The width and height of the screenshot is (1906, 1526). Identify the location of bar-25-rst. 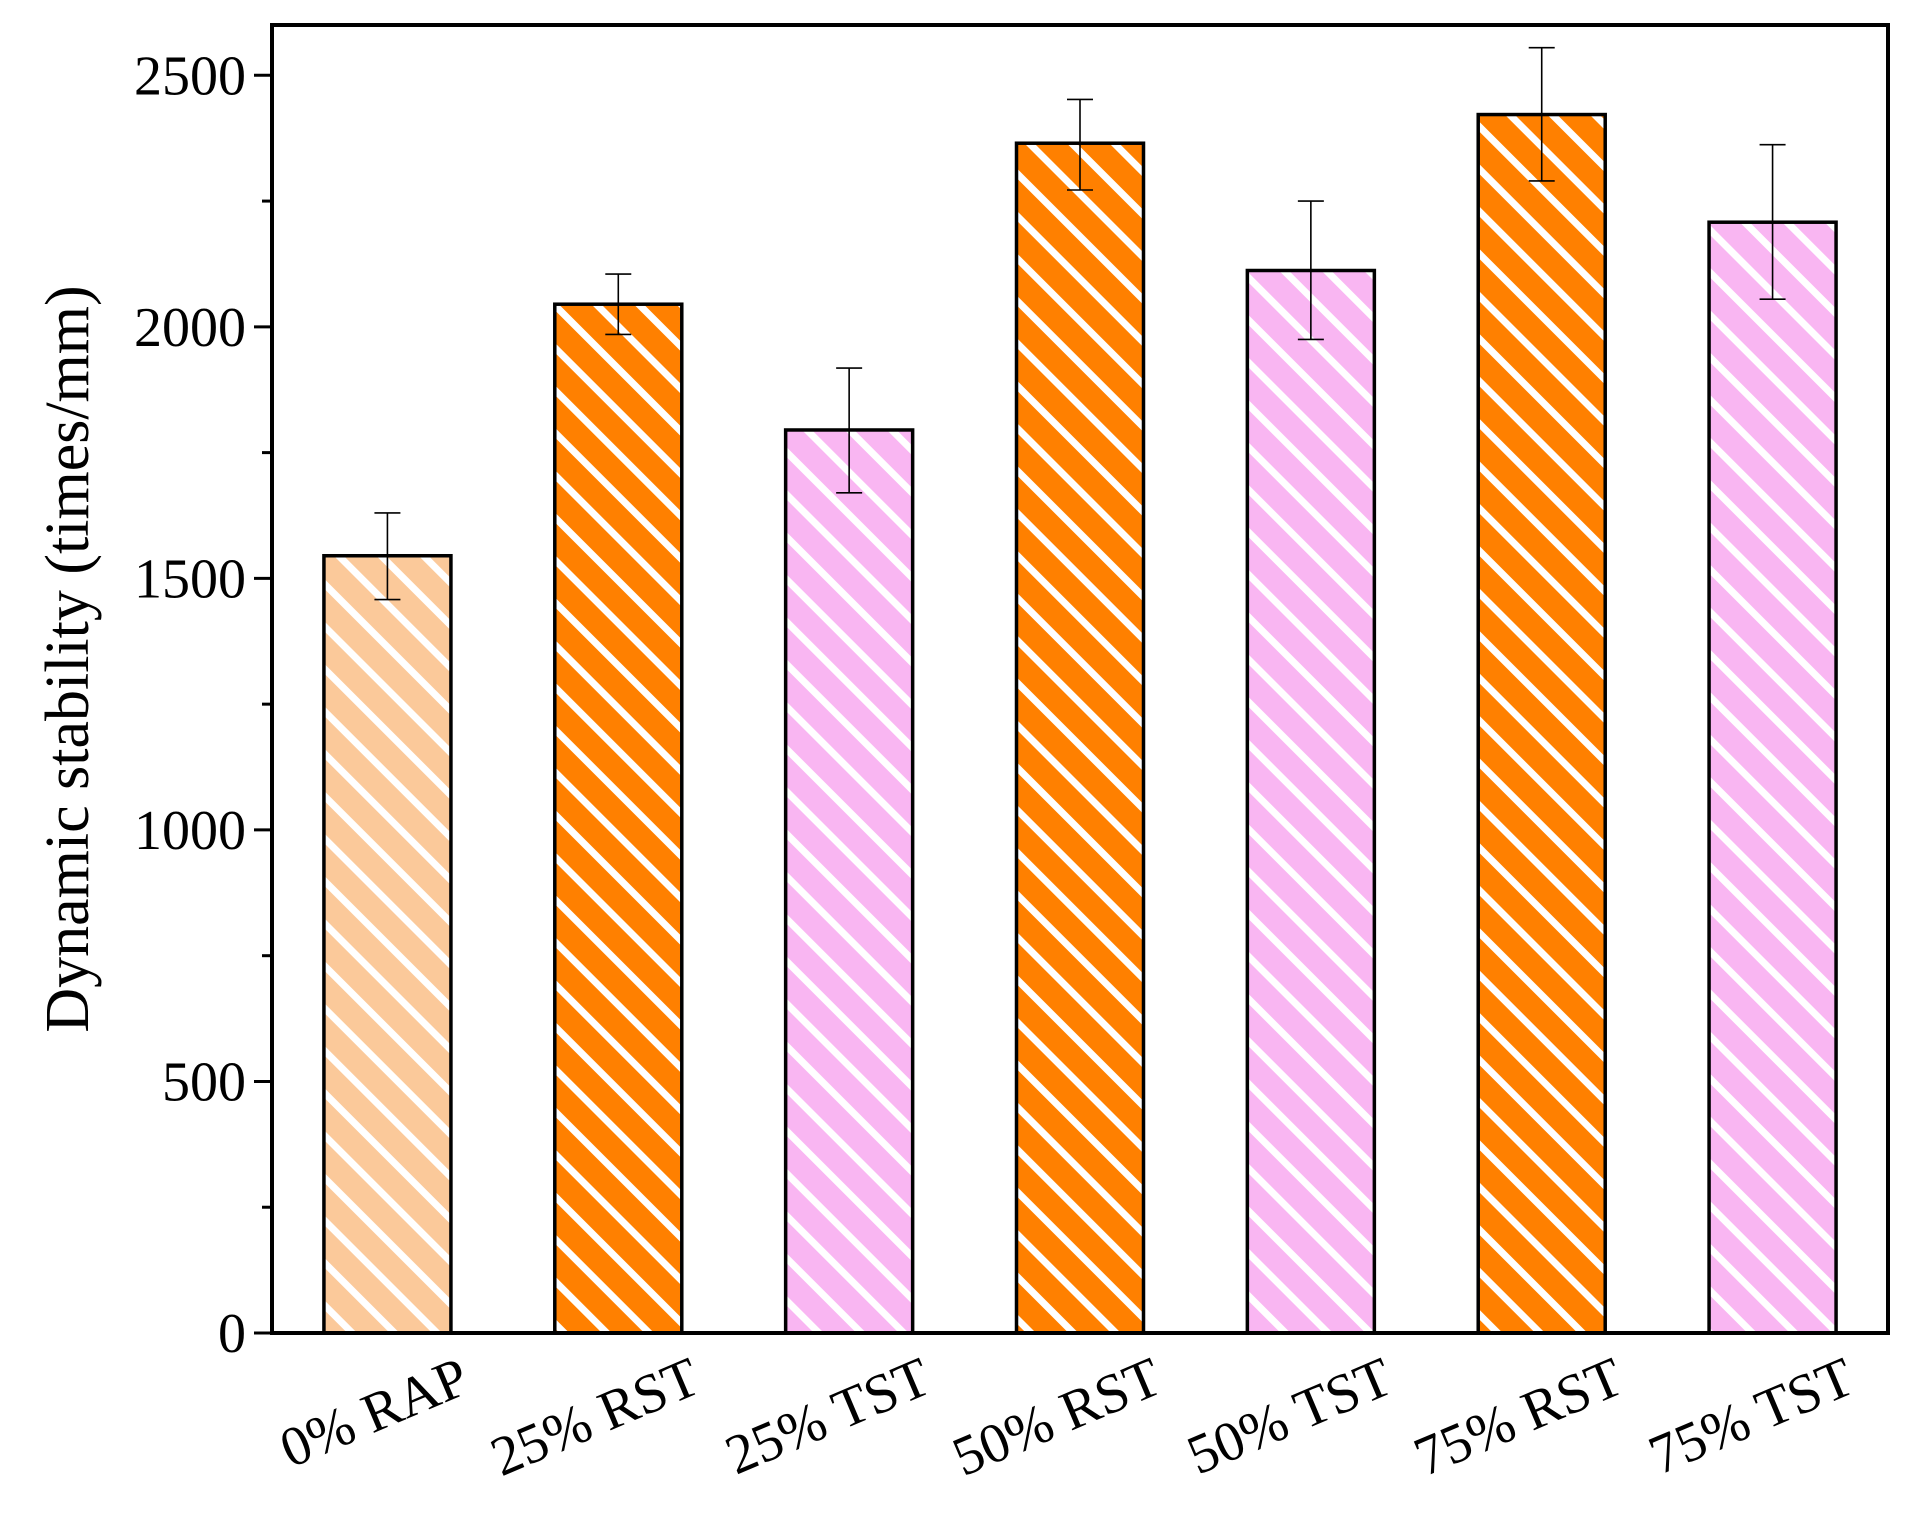
(618, 818).